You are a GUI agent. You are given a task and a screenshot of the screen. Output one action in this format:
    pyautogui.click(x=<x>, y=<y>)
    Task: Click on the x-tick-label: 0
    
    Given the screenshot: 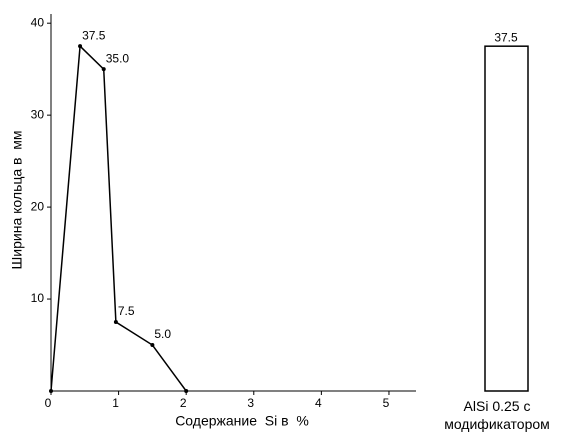 What is the action you would take?
    pyautogui.click(x=48, y=403)
    